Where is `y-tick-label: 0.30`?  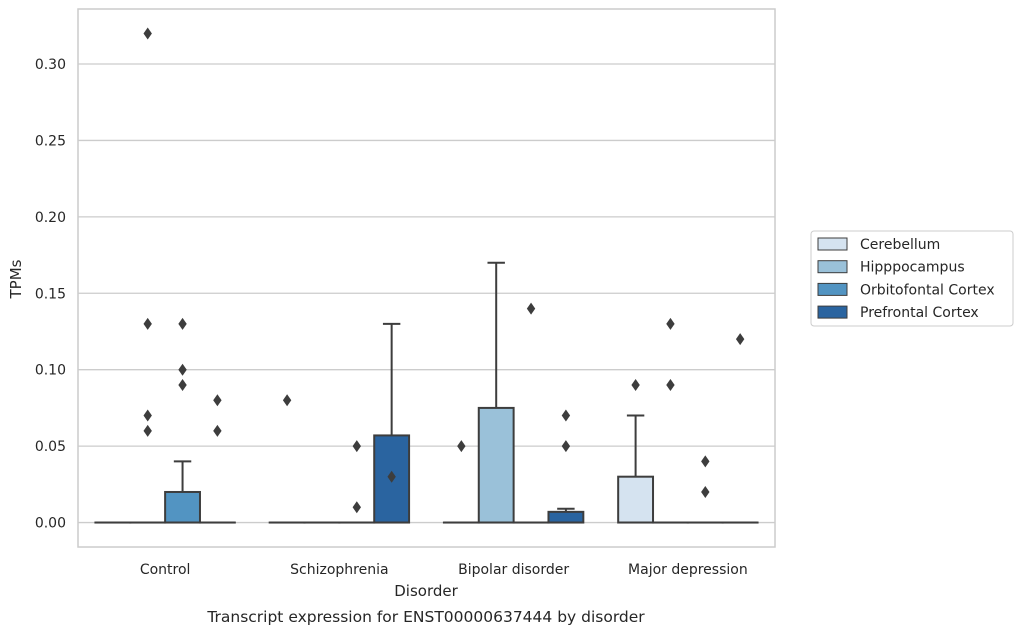
y-tick-label: 0.30 is located at coordinates (50, 65).